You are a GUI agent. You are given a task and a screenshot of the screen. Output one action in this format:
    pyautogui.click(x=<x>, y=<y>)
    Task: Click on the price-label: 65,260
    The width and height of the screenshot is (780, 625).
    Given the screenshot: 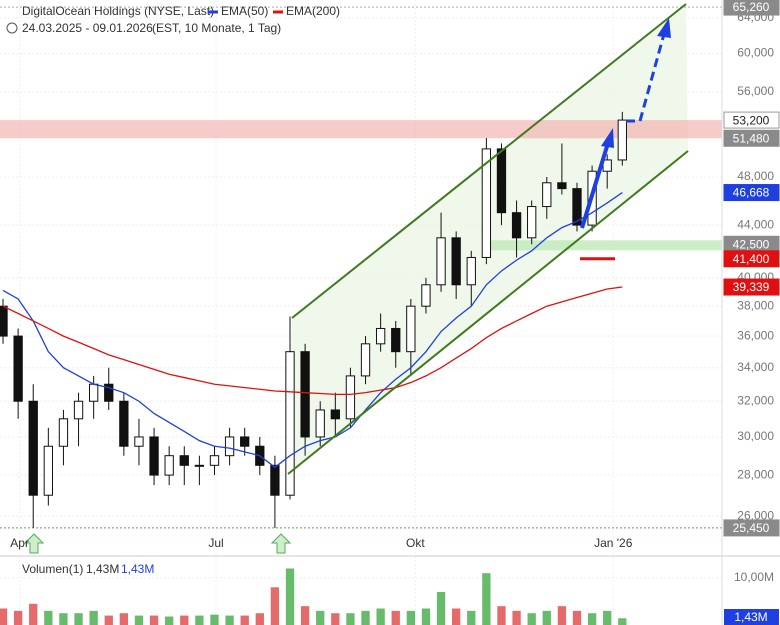 What is the action you would take?
    pyautogui.click(x=751, y=7)
    